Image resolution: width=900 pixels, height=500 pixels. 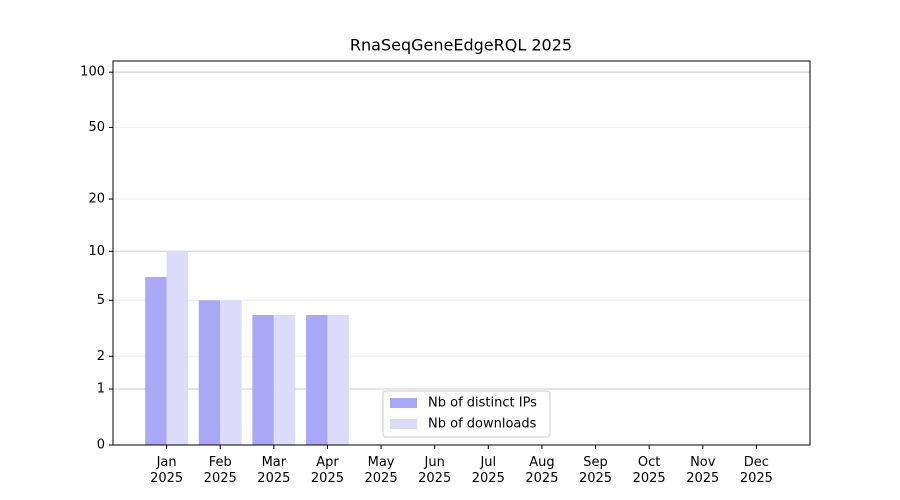 What do you see at coordinates (101, 356) in the screenshot?
I see `y-tick-label: 2` at bounding box center [101, 356].